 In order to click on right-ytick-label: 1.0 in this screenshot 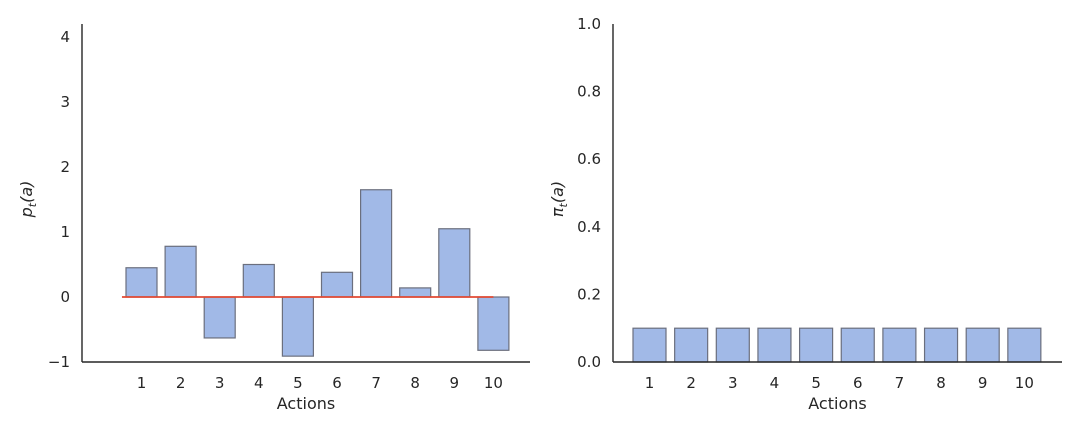, I will do `click(589, 24)`.